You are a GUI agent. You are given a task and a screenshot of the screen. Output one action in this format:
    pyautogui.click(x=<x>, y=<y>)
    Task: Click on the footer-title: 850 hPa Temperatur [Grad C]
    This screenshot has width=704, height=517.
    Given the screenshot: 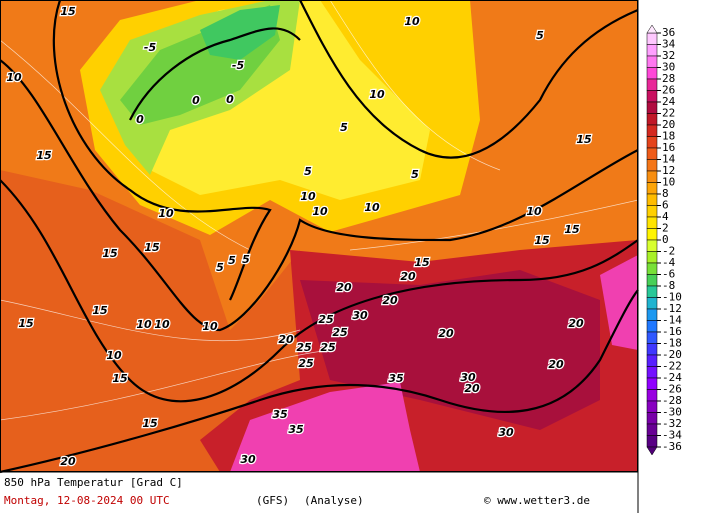 What is the action you would take?
    pyautogui.click(x=93, y=482)
    